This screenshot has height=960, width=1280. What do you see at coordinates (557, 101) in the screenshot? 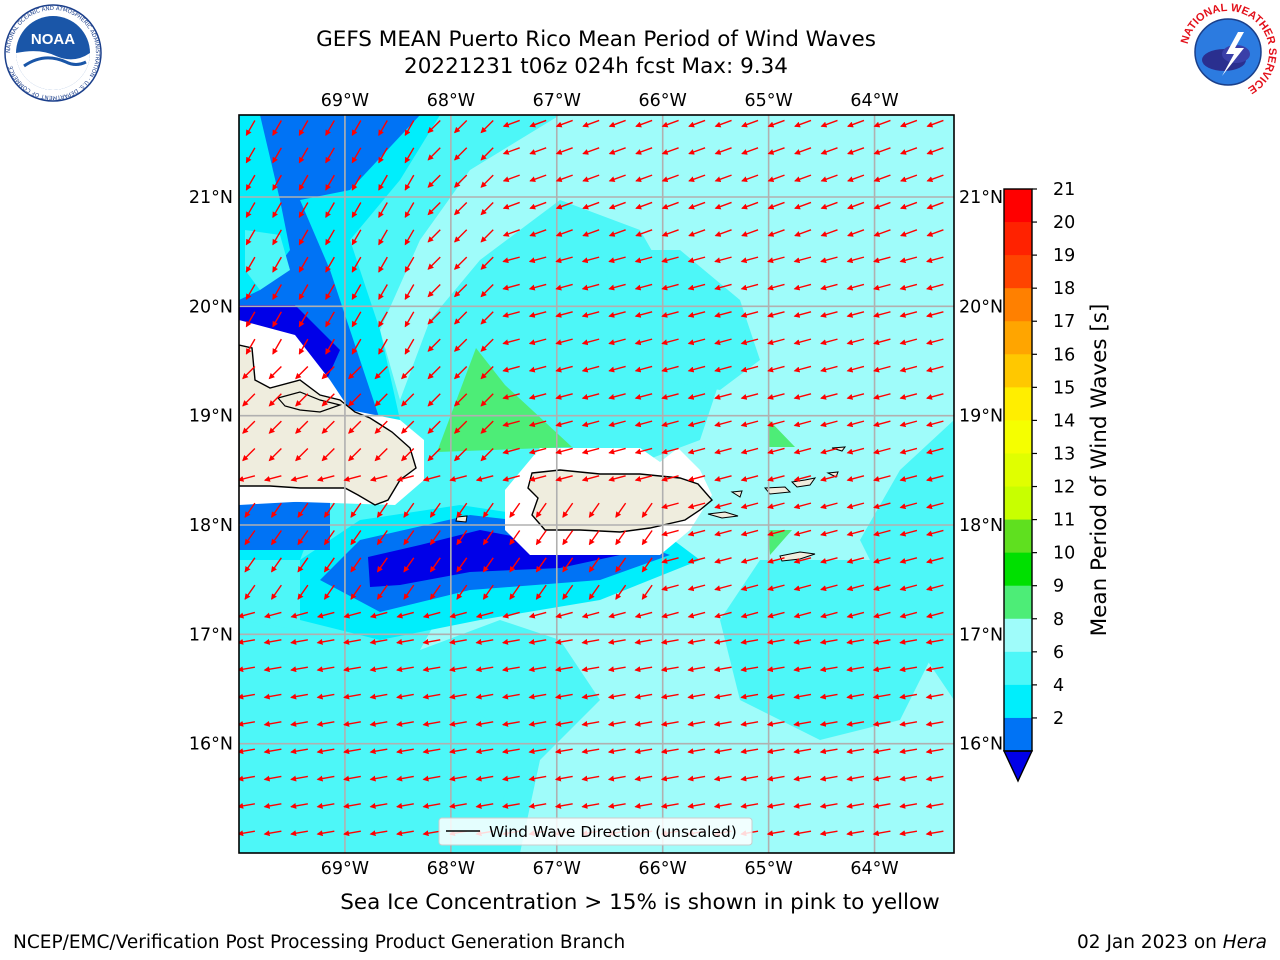
I see `lon-tick-top-2: 67°W` at bounding box center [557, 101].